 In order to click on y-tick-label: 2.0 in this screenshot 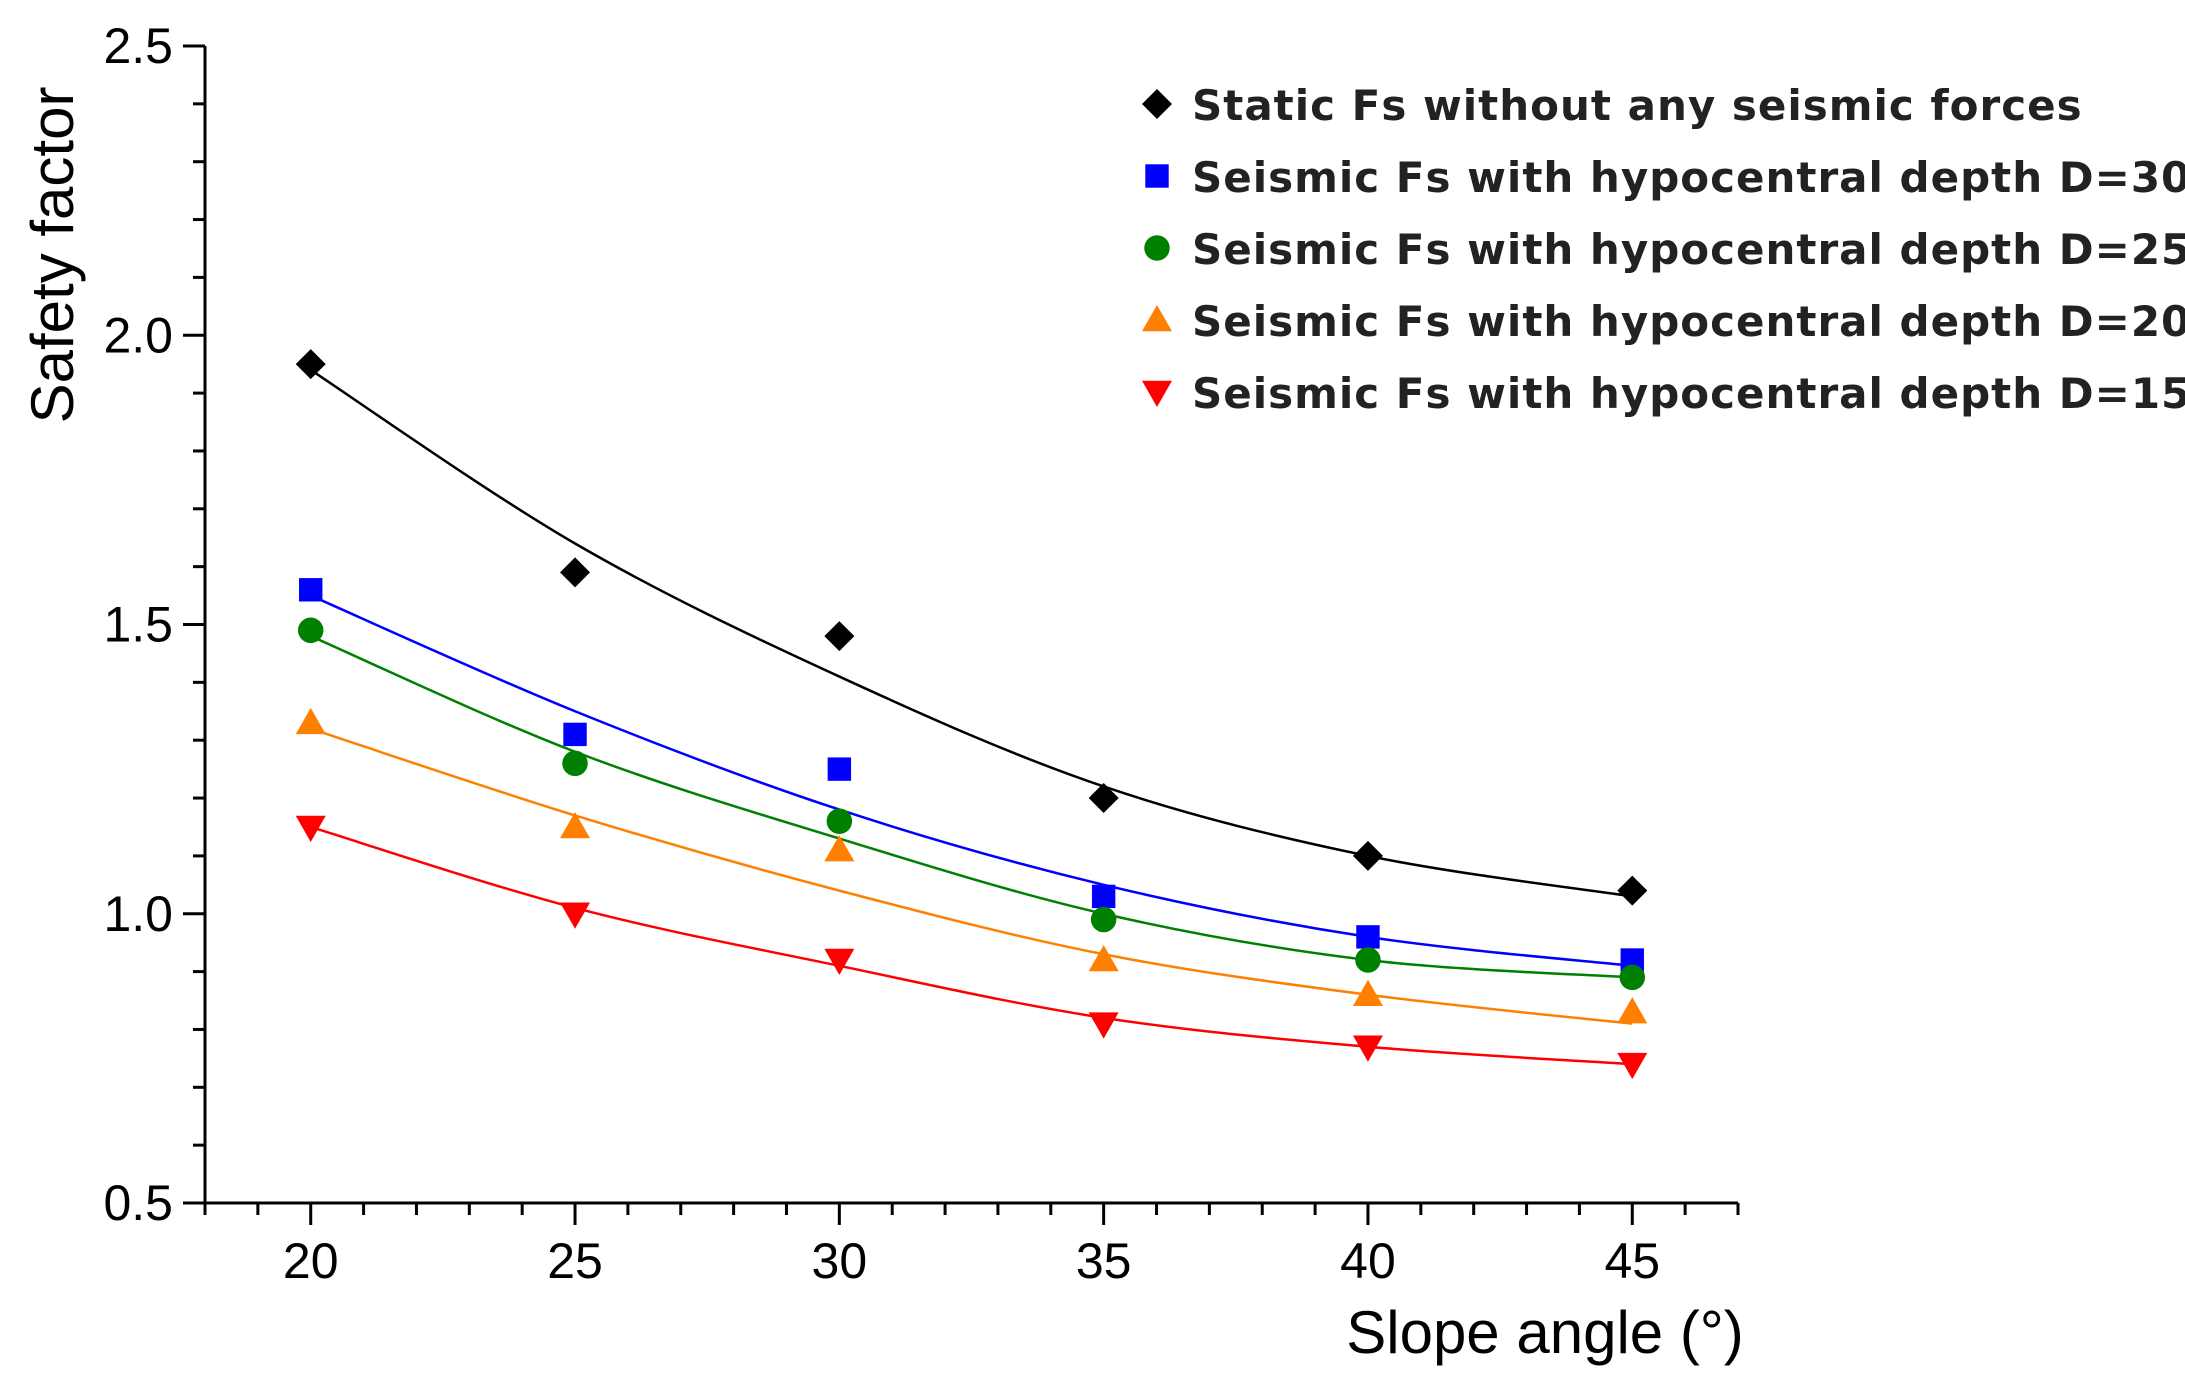, I will do `click(138, 335)`.